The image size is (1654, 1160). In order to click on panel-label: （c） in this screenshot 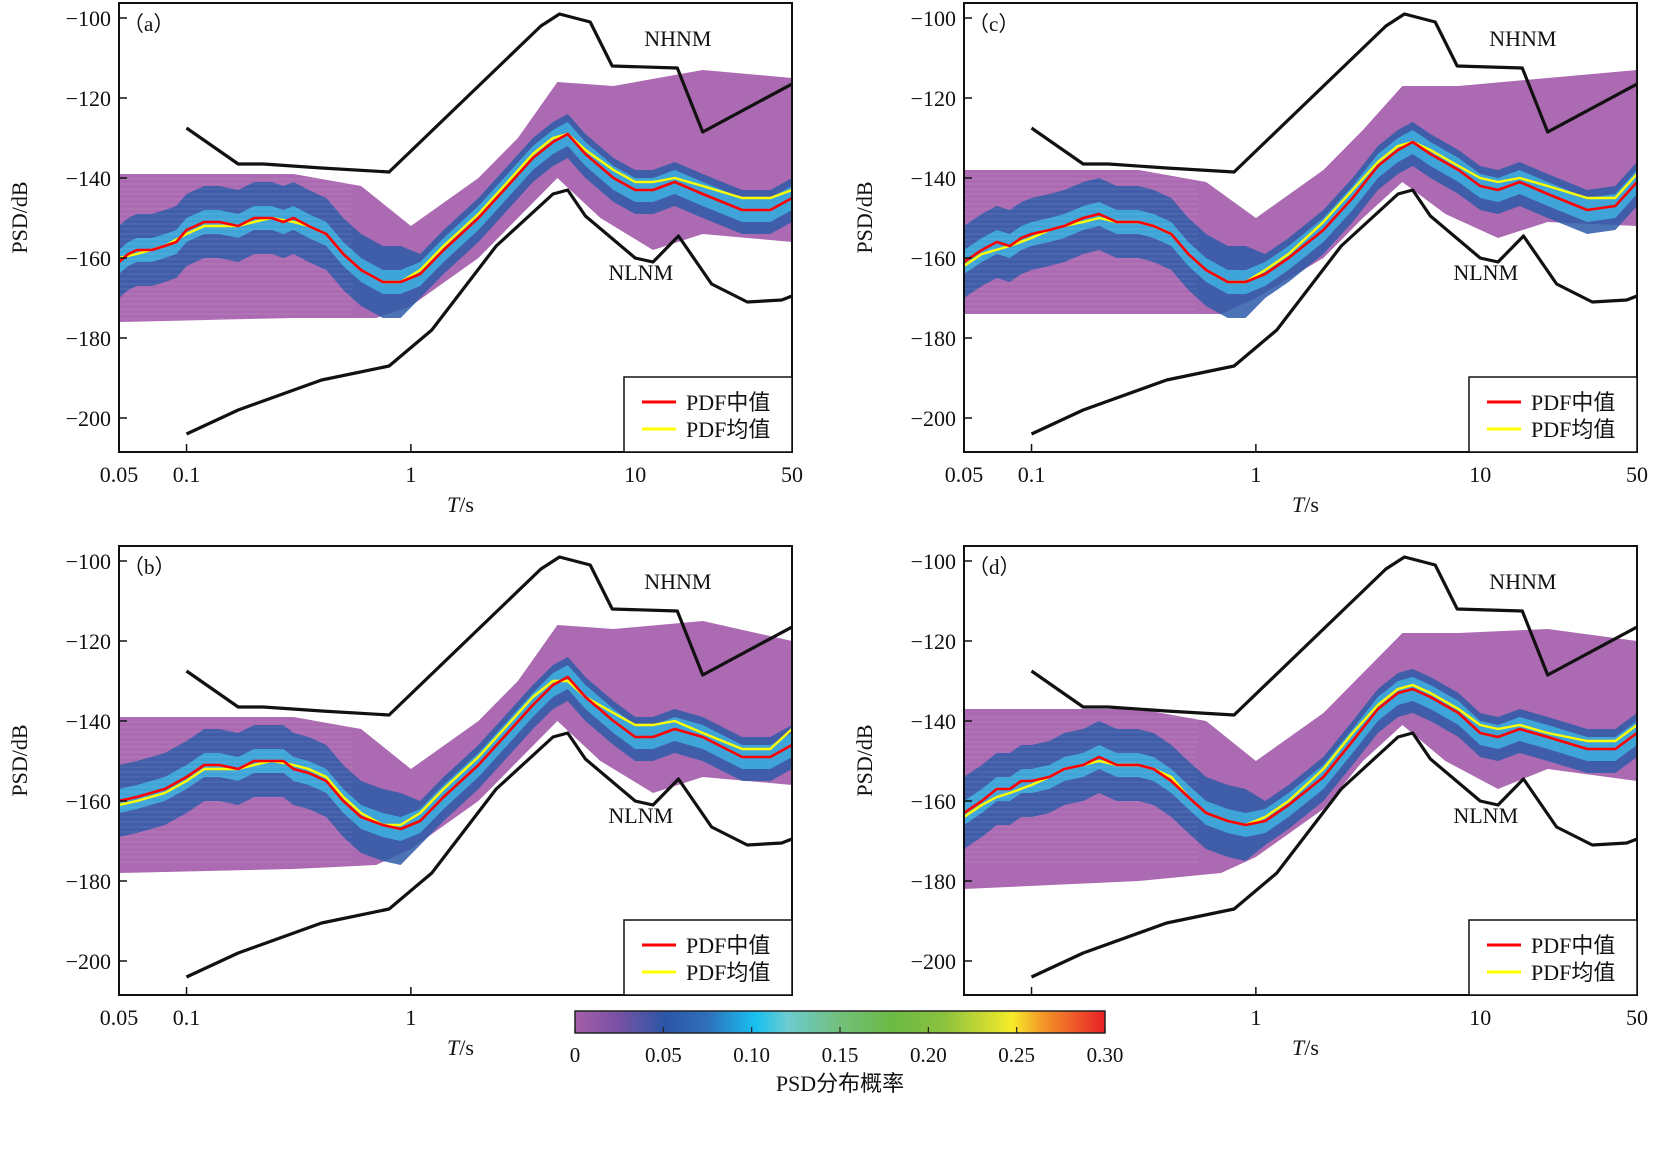, I will do `click(993, 24)`.